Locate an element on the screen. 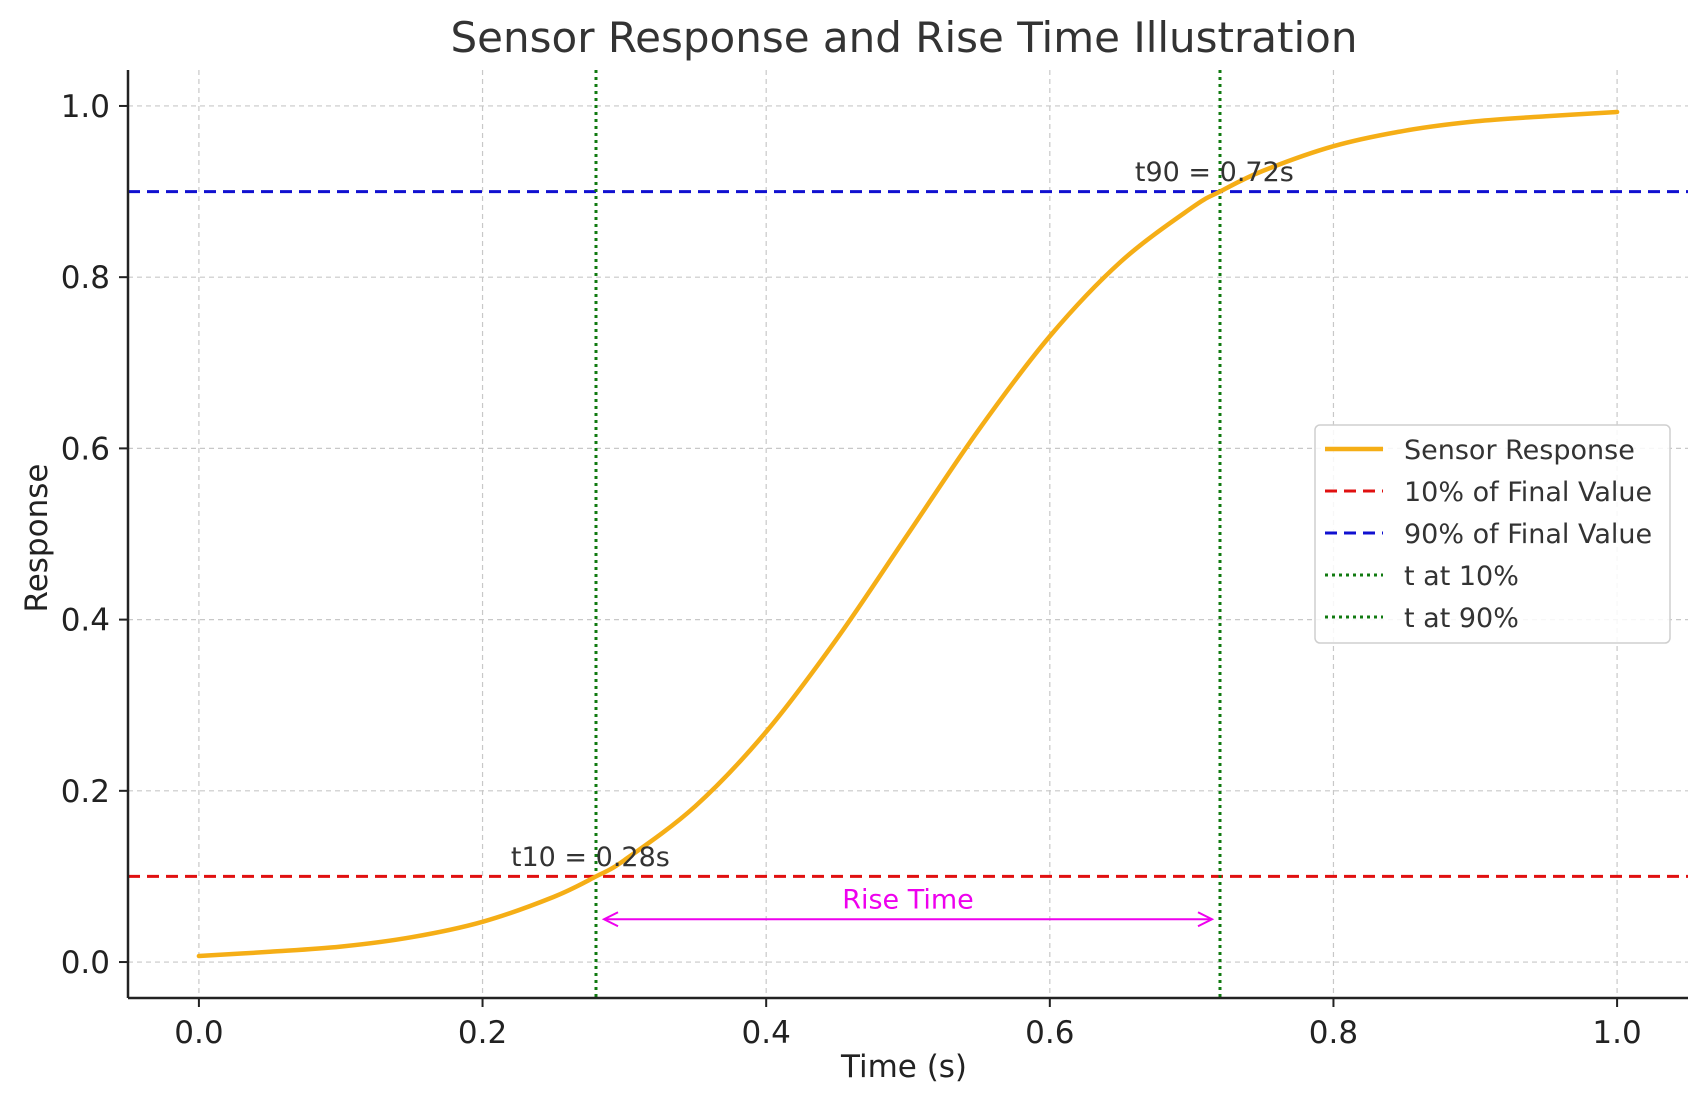  legend-label: t at 10% is located at coordinates (1461, 576).